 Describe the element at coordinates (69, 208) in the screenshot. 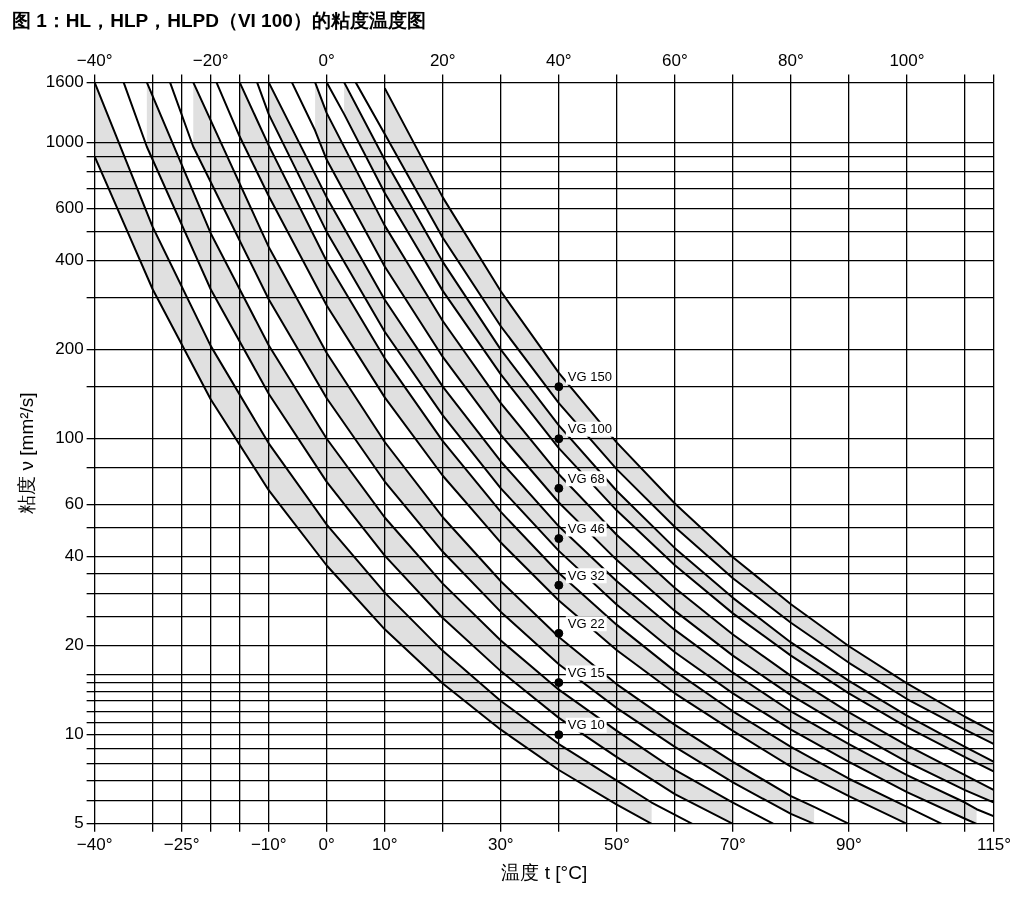

I see `y-tick-label: 600` at that location.